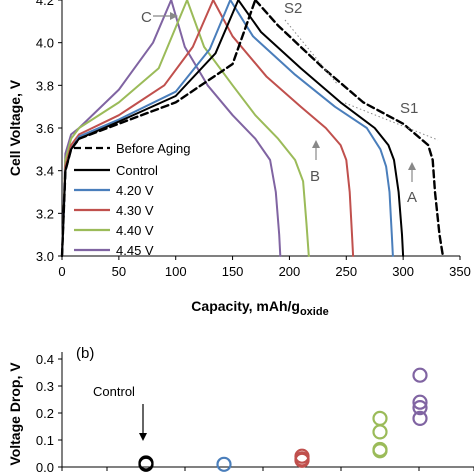 The height and width of the screenshot is (474, 474). What do you see at coordinates (45, 413) in the screenshot?
I see `y-tick-label-b: 0.2` at bounding box center [45, 413].